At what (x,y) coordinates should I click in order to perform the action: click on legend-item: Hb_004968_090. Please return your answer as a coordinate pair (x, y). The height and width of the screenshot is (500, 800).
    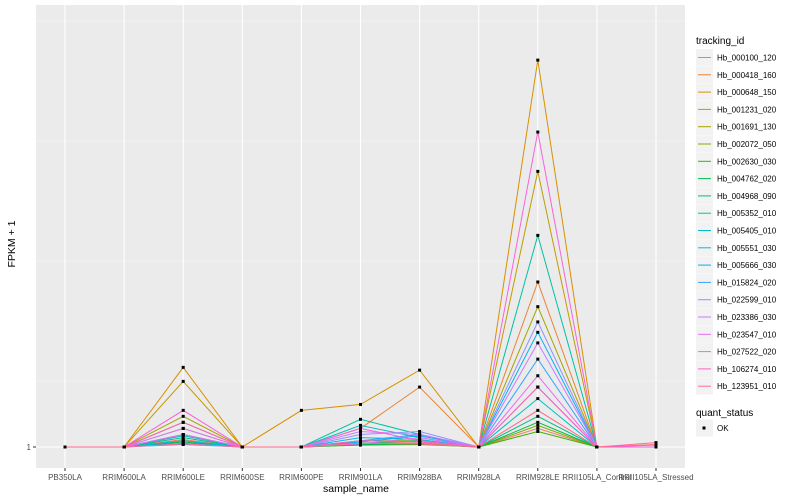
    Looking at the image, I should click on (736, 196).